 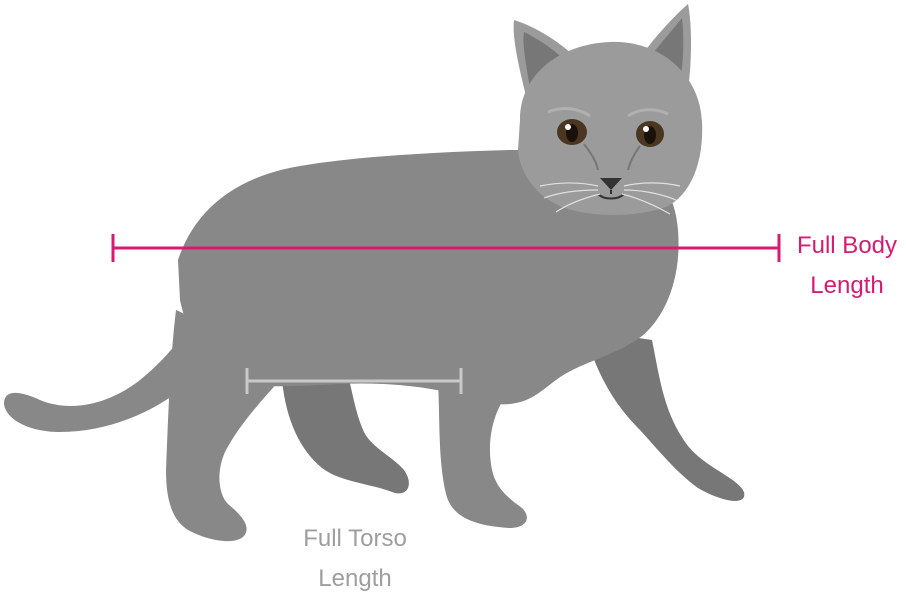 I want to click on mouth, so click(x=611, y=195).